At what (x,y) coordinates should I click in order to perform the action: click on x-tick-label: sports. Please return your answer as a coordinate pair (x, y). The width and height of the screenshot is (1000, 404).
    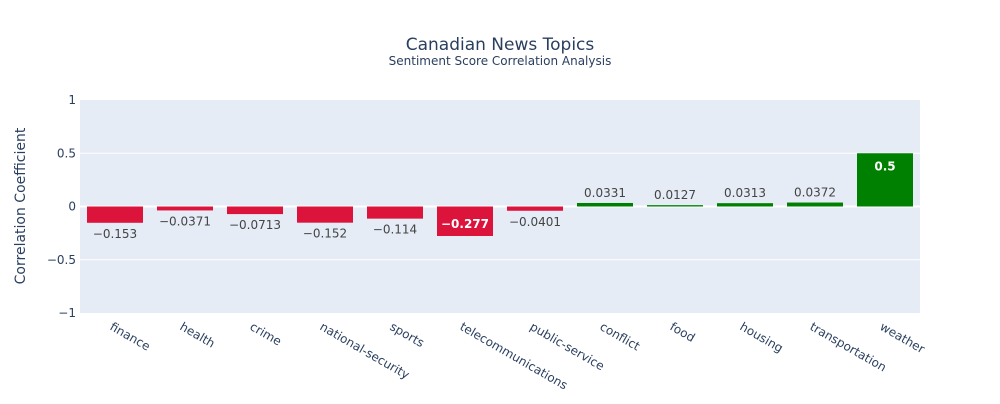
    Looking at the image, I should click on (407, 334).